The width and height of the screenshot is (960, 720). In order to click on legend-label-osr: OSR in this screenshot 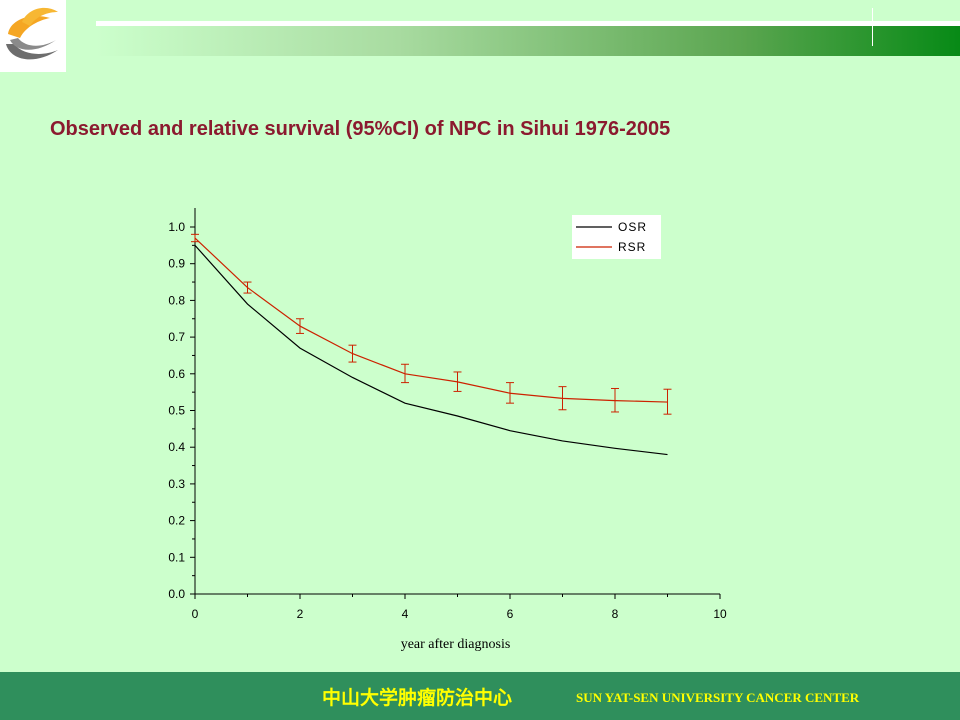, I will do `click(632, 227)`.